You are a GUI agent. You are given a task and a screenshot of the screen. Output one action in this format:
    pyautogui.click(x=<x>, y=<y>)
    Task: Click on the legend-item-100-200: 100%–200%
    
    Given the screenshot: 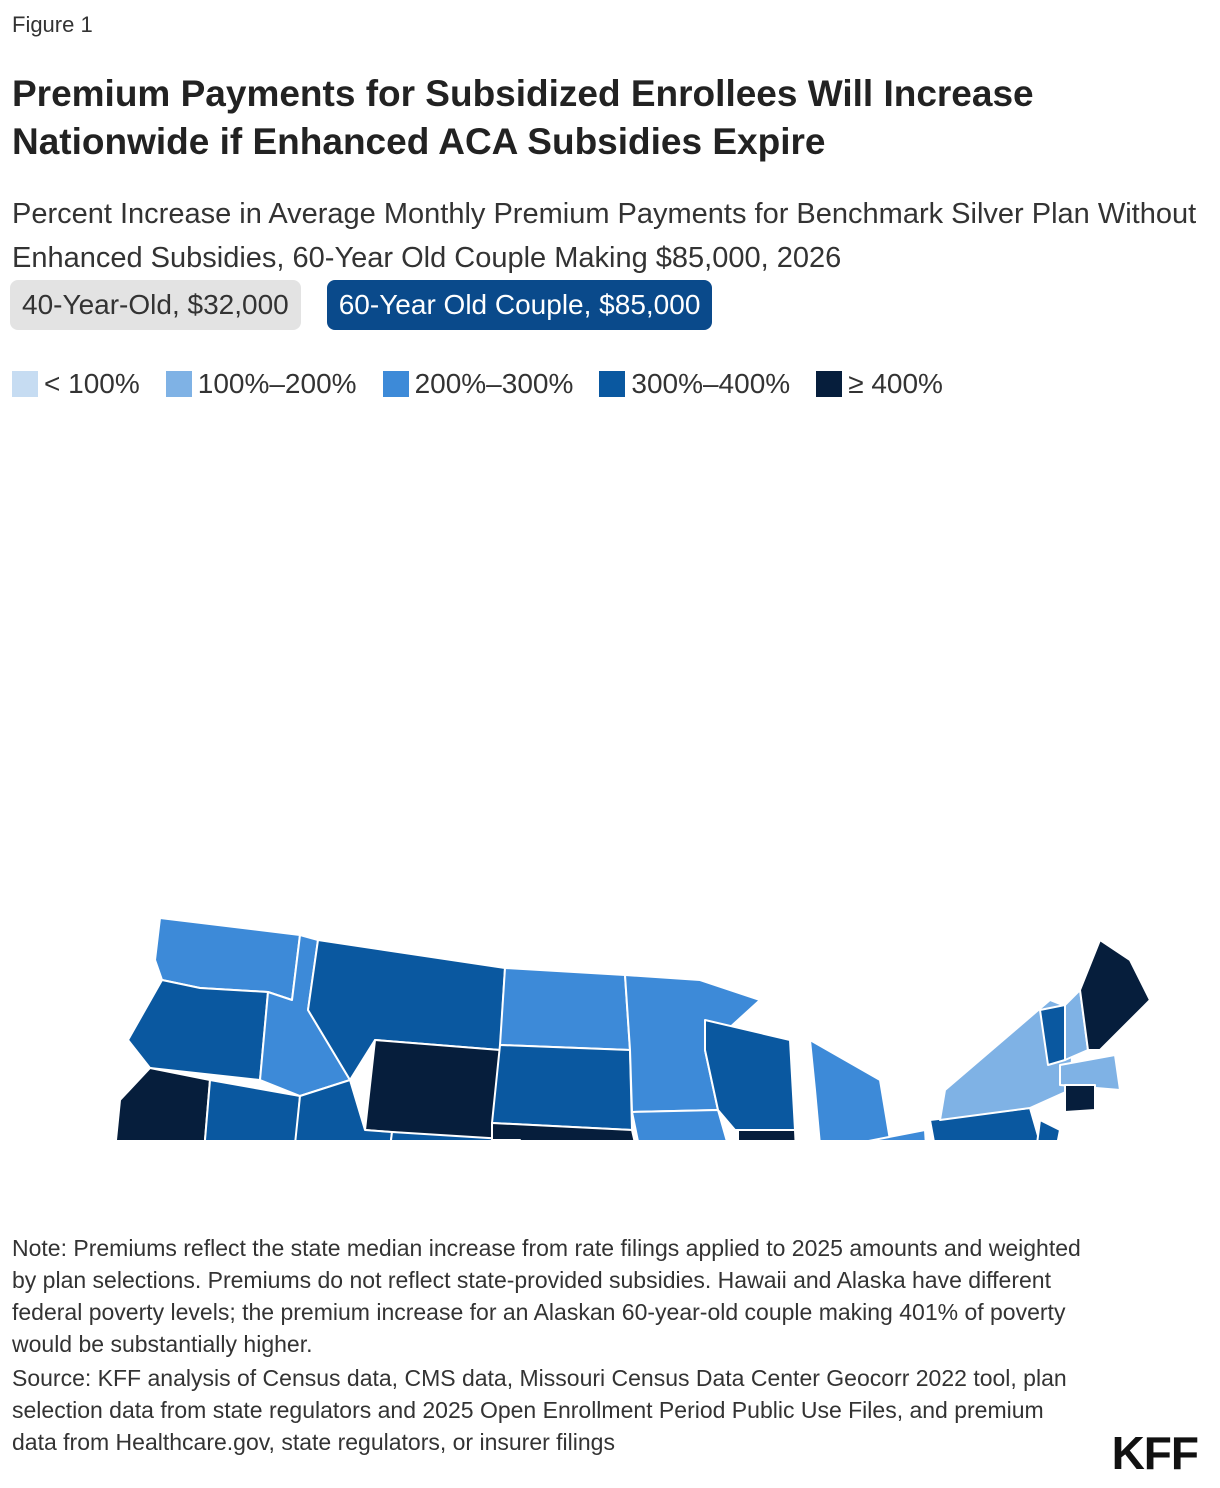 What is the action you would take?
    pyautogui.click(x=261, y=384)
    